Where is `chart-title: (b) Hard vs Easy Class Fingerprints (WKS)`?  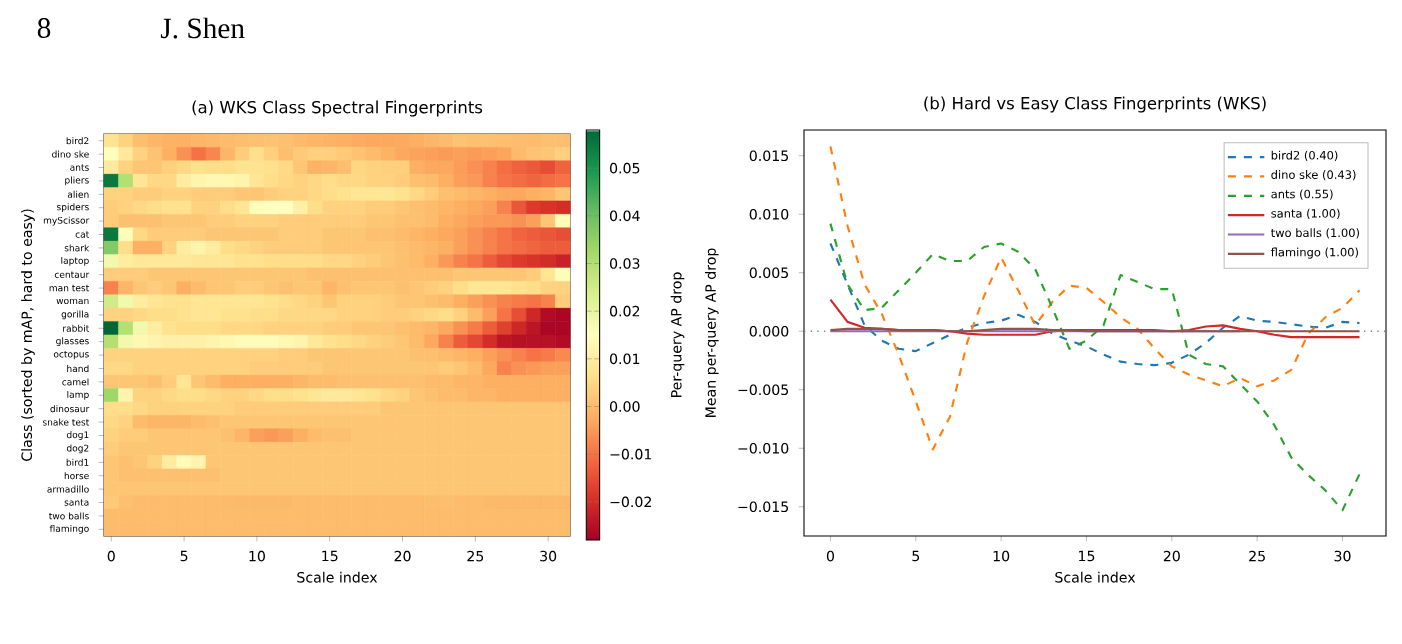
chart-title: (b) Hard vs Easy Class Fingerprints (WKS) is located at coordinates (1095, 104).